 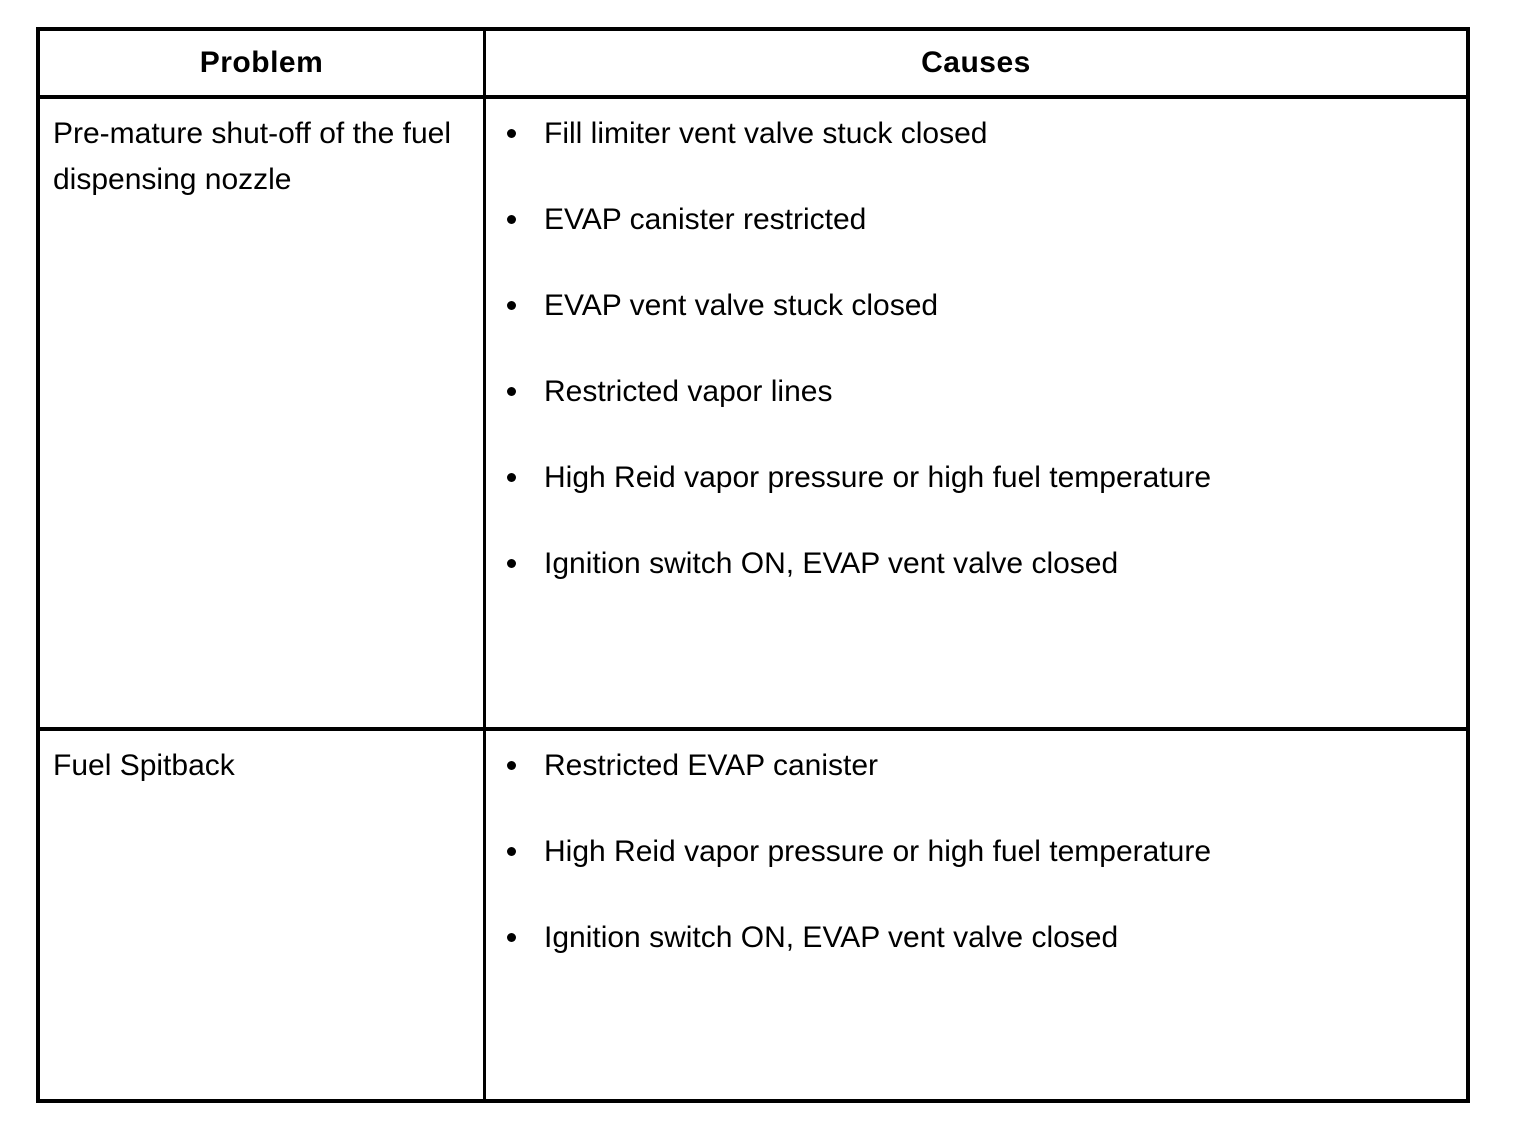 I want to click on header-cell-causes: Causes, so click(x=976, y=63).